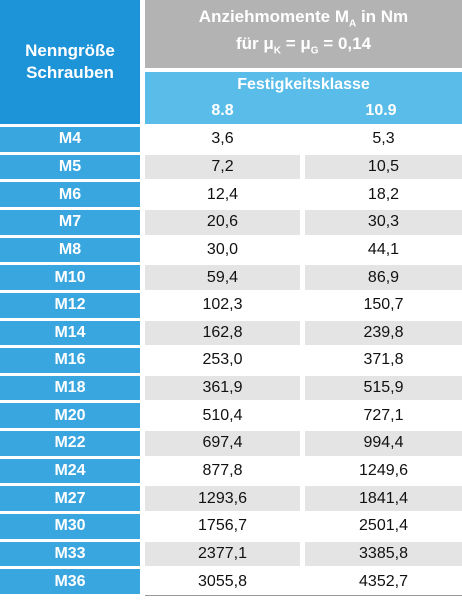 This screenshot has height=600, width=462. What do you see at coordinates (70, 471) in the screenshot?
I see `row-label: M24` at bounding box center [70, 471].